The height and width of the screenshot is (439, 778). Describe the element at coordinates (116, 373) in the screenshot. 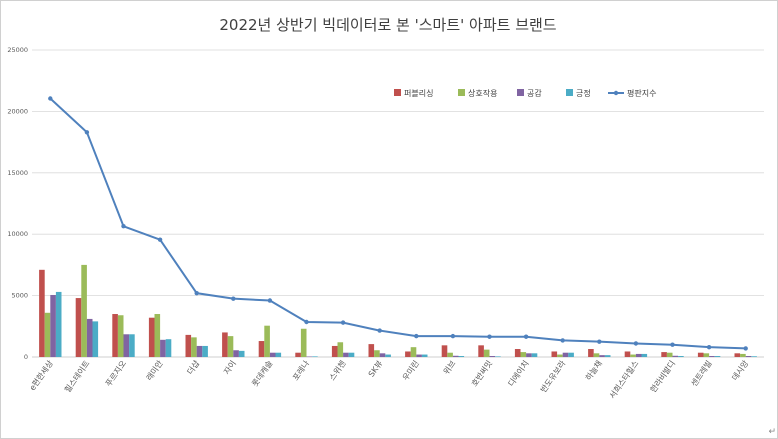

I see `x-tick-label: 푸르지오` at that location.